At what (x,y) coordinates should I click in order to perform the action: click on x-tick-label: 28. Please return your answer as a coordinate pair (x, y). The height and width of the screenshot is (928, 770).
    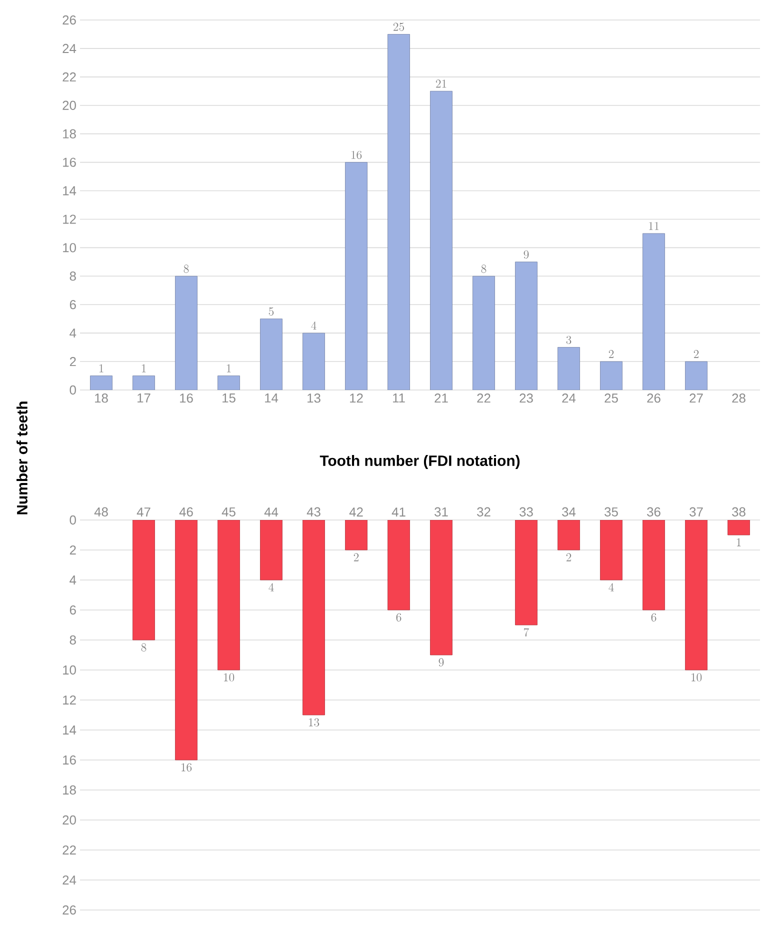
    Looking at the image, I should click on (739, 398).